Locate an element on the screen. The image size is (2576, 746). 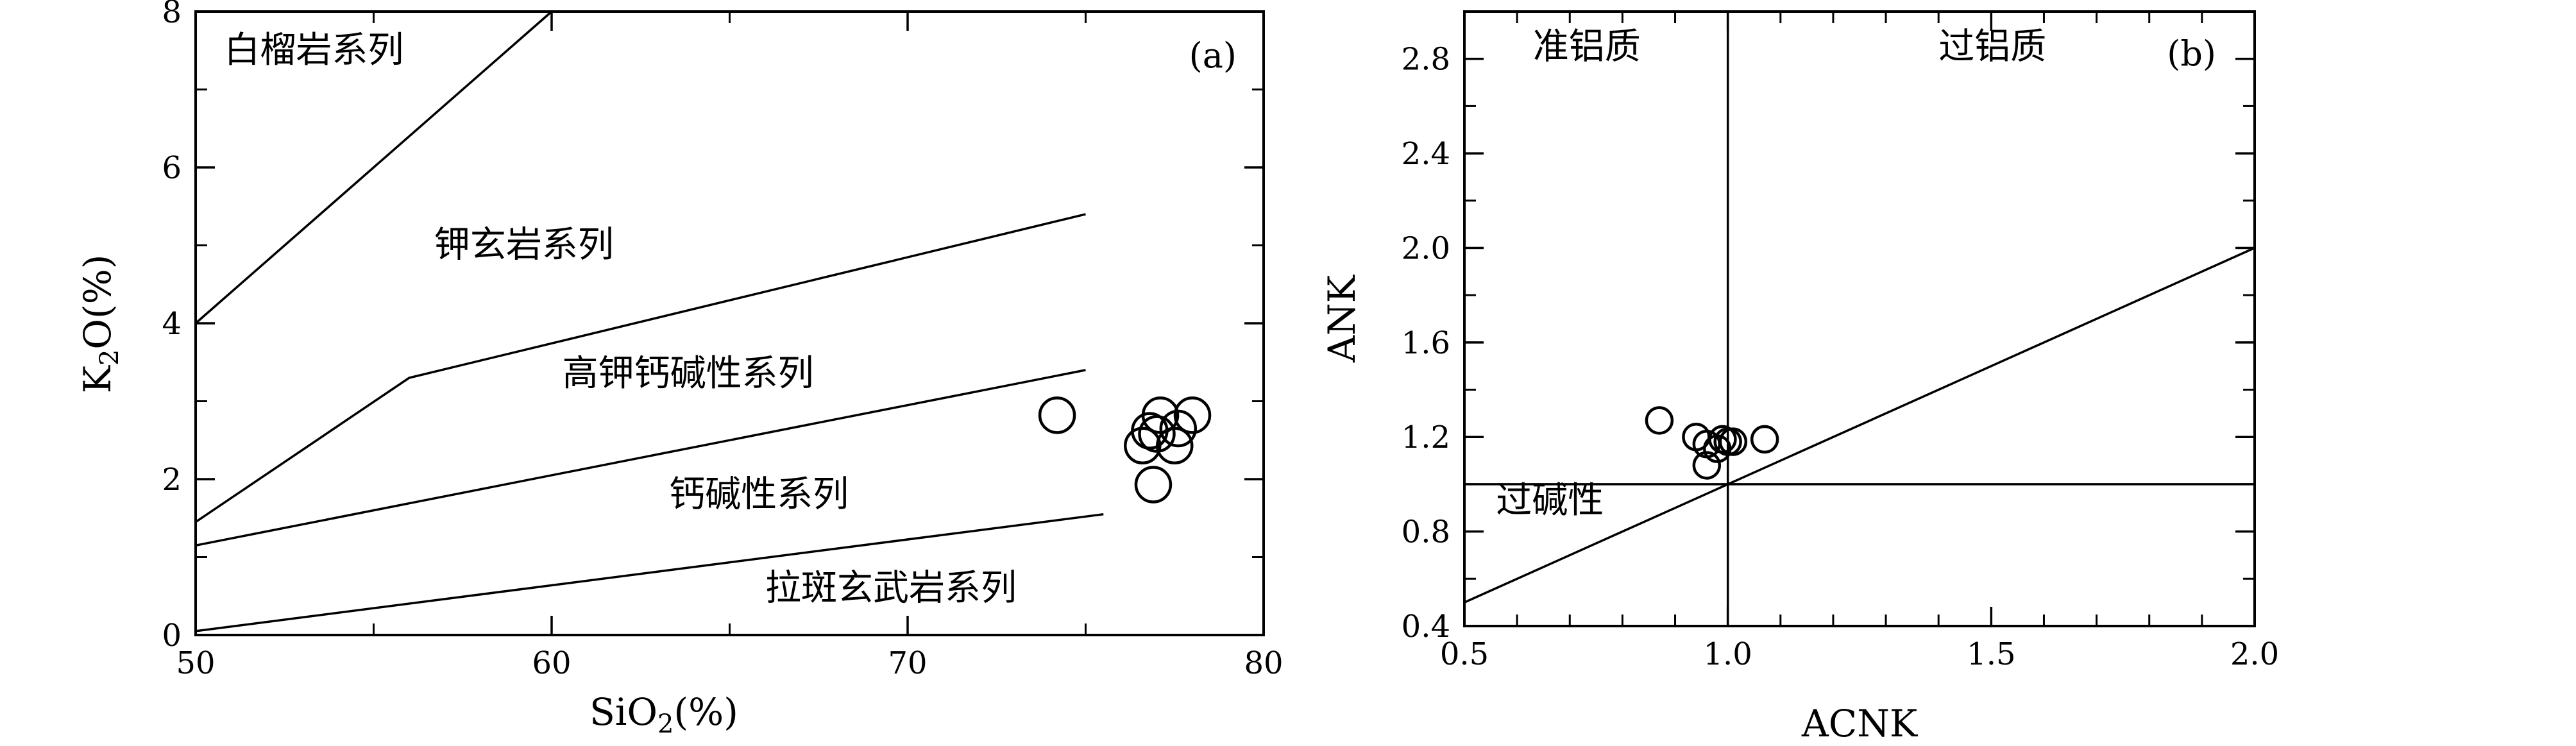
y-tick-label: 2 is located at coordinates (172, 480).